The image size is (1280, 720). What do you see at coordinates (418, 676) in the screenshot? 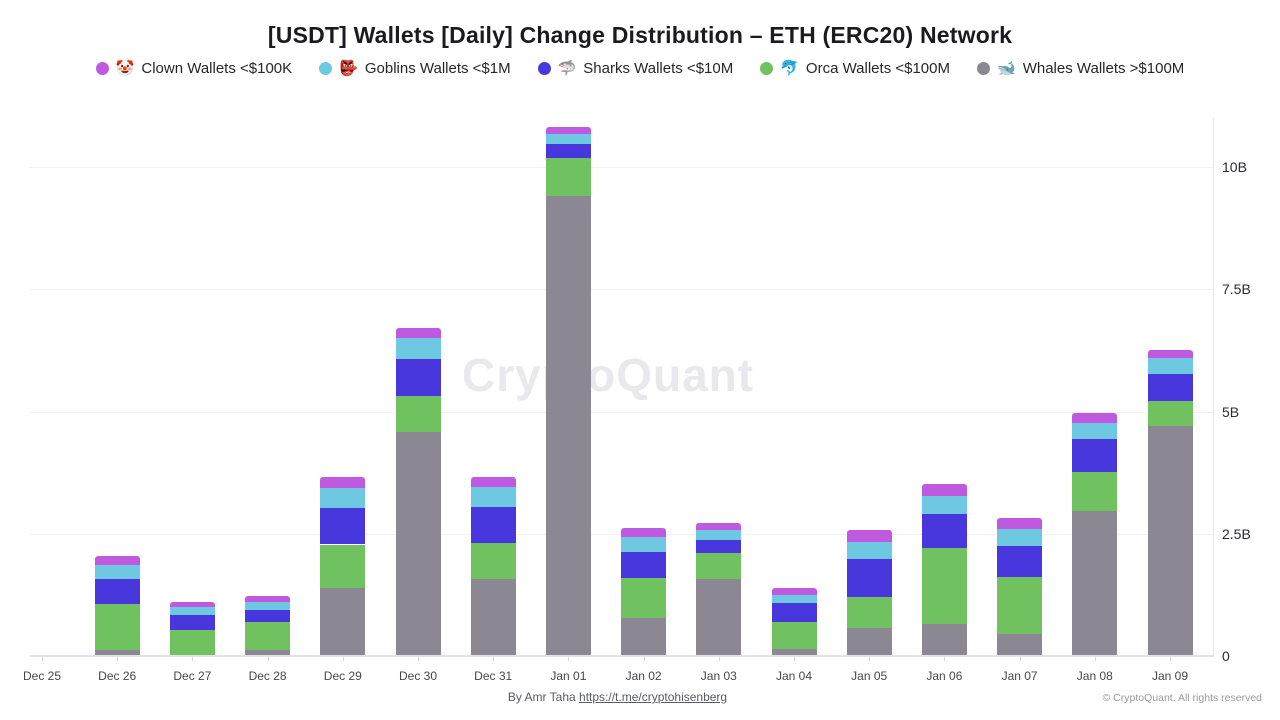
I see `x-tick-label: Dec 30` at bounding box center [418, 676].